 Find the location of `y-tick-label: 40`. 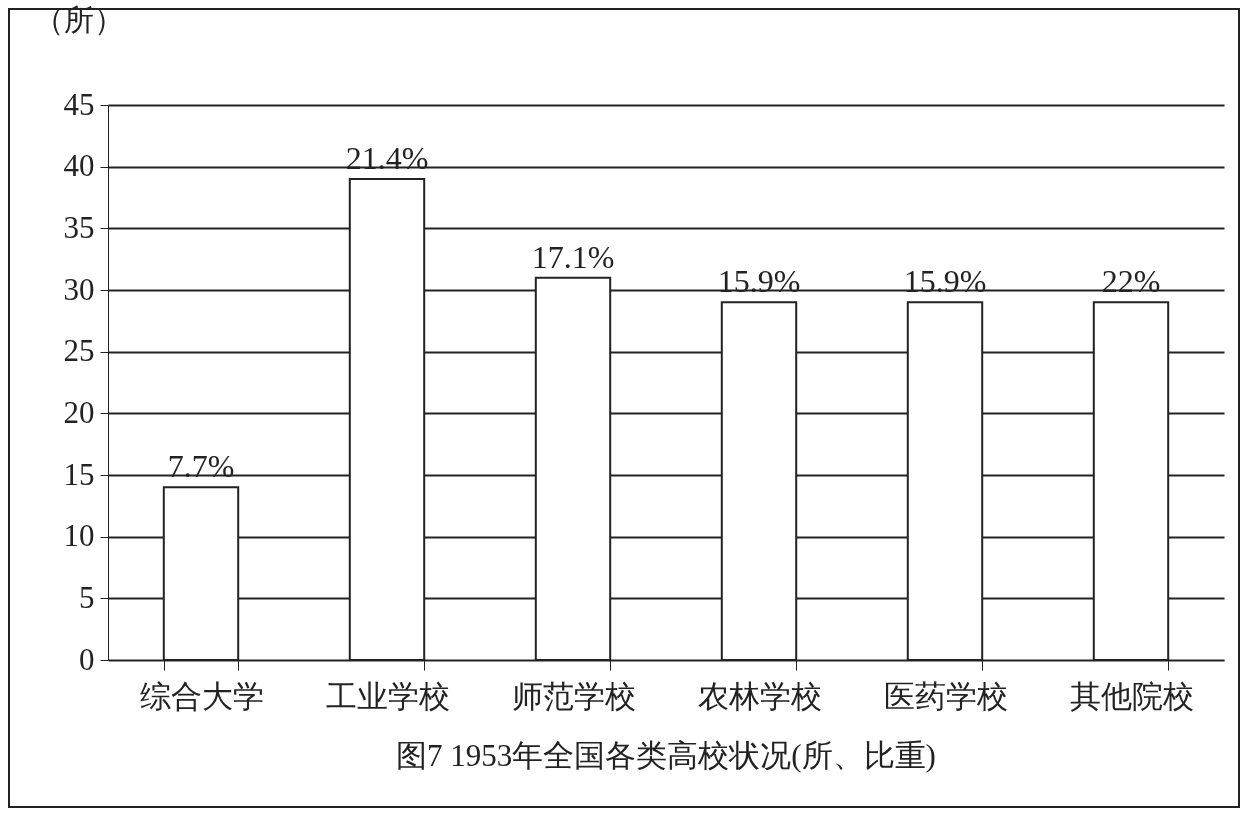

y-tick-label: 40 is located at coordinates (79, 166).